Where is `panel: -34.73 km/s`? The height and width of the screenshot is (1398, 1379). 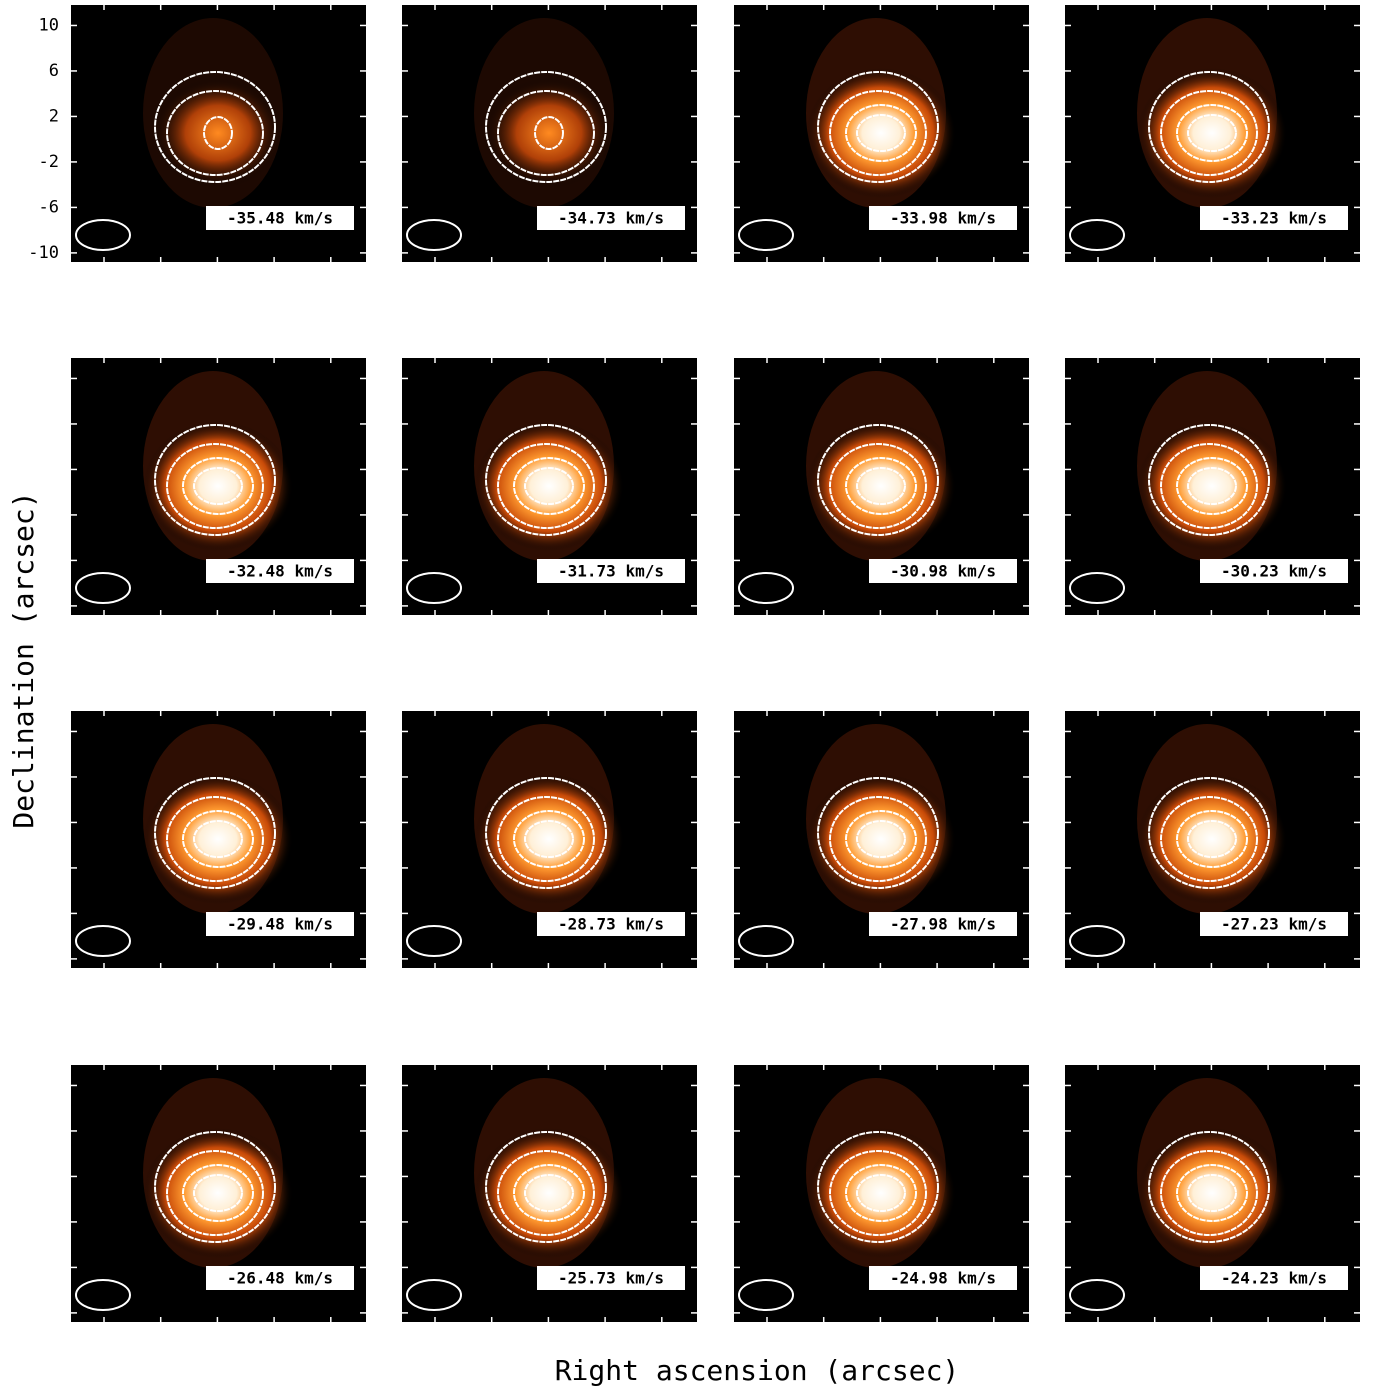 panel: -34.73 km/s is located at coordinates (549, 133).